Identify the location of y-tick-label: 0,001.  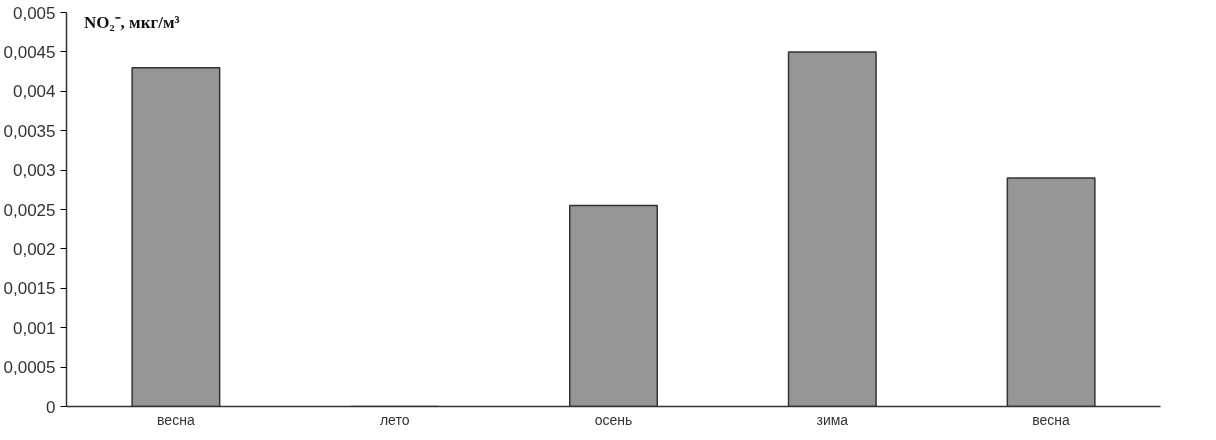
(34, 328).